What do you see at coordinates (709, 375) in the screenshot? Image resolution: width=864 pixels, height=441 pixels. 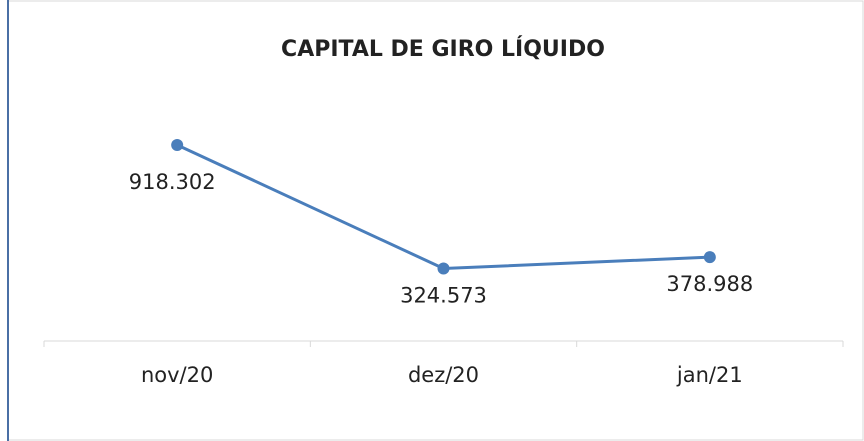 I see `x-tick-label: jan/21` at bounding box center [709, 375].